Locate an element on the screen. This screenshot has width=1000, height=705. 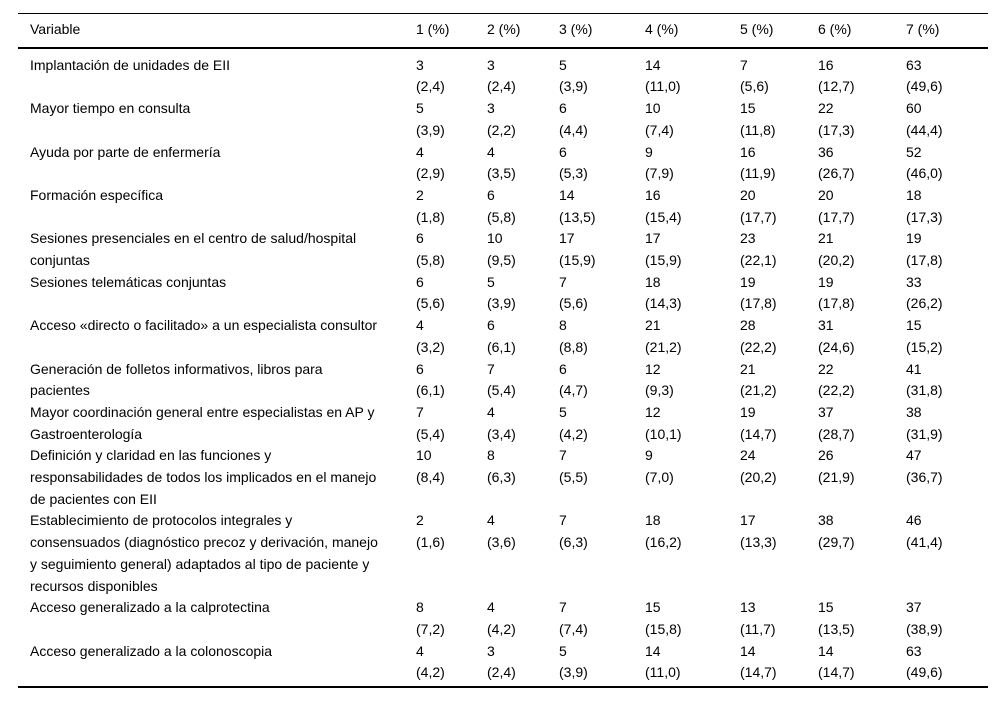
value-cell: 8 (8,8) is located at coordinates (602, 336).